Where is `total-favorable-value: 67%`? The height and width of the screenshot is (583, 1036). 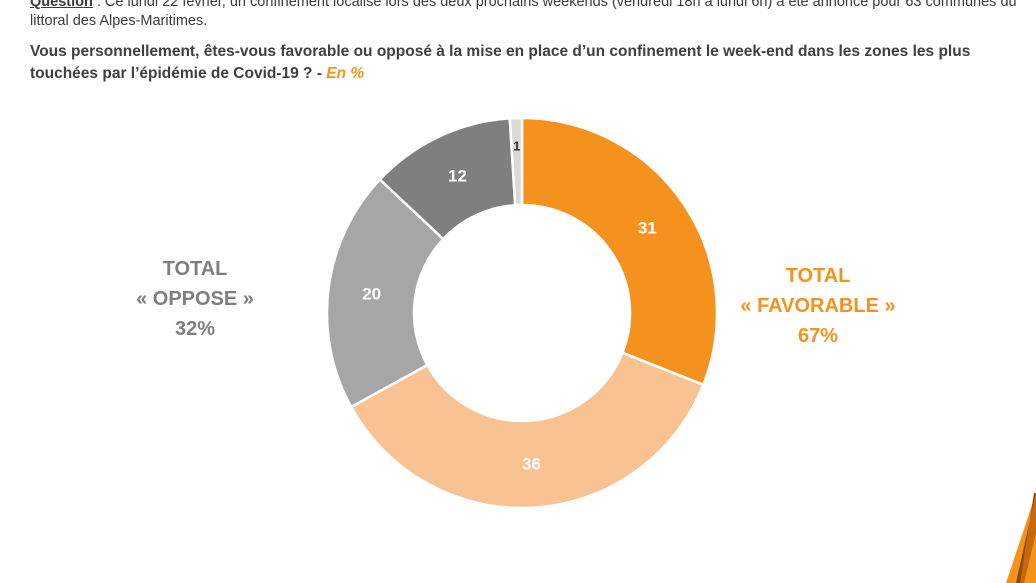
total-favorable-value: 67% is located at coordinates (818, 336).